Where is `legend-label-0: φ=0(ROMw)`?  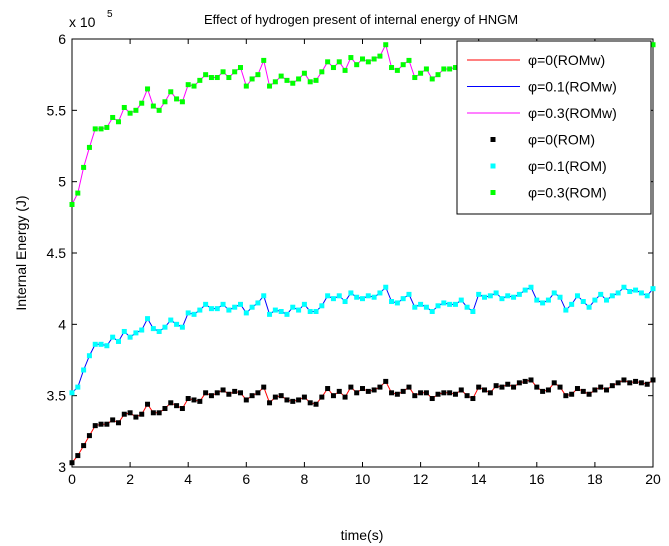 legend-label-0: φ=0(ROMw) is located at coordinates (566, 60).